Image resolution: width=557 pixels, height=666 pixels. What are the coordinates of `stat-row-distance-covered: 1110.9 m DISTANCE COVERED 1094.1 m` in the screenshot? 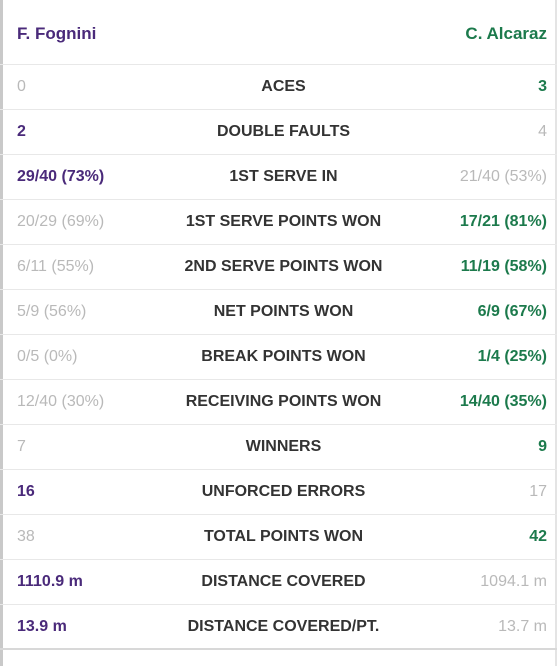 It's located at (278, 582).